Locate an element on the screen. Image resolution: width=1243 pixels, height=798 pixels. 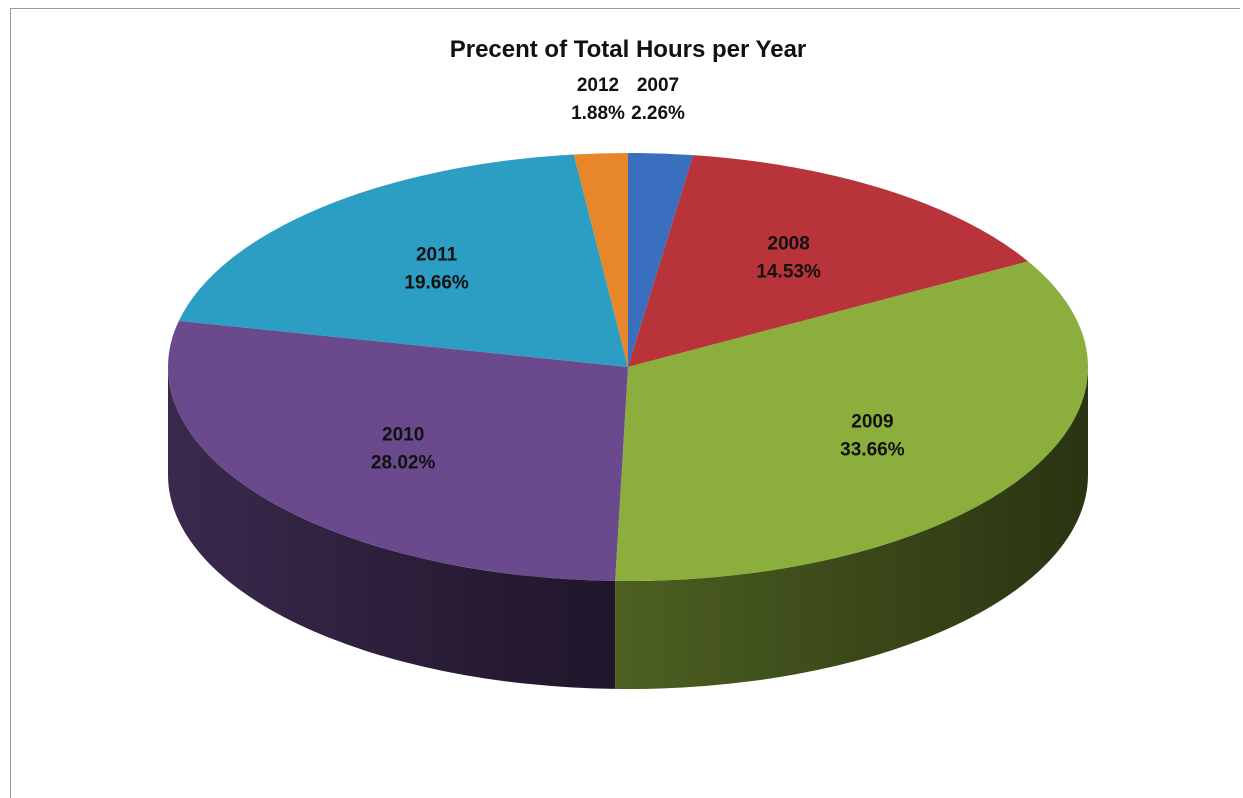
slice-value-2010: 28.02% is located at coordinates (403, 463).